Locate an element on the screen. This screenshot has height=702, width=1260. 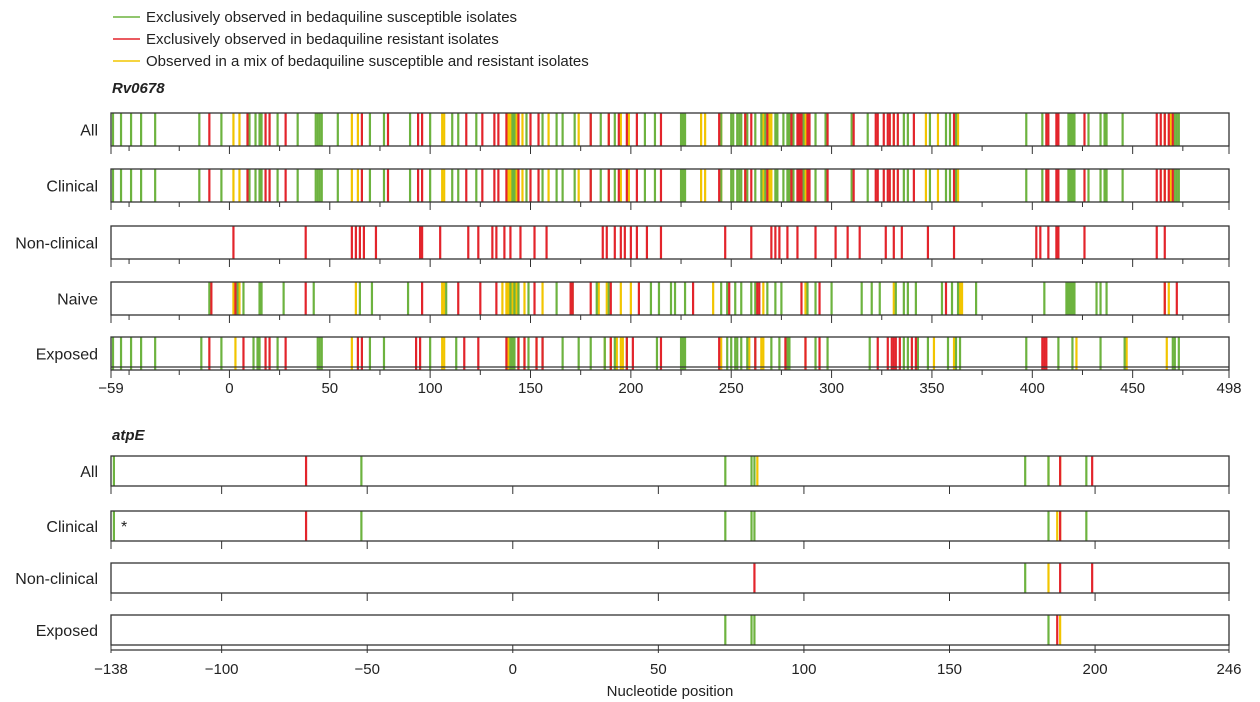
x-axis-atpe: −138 −100 −50 0 50 100 150 200 246 is located at coordinates (668, 663).